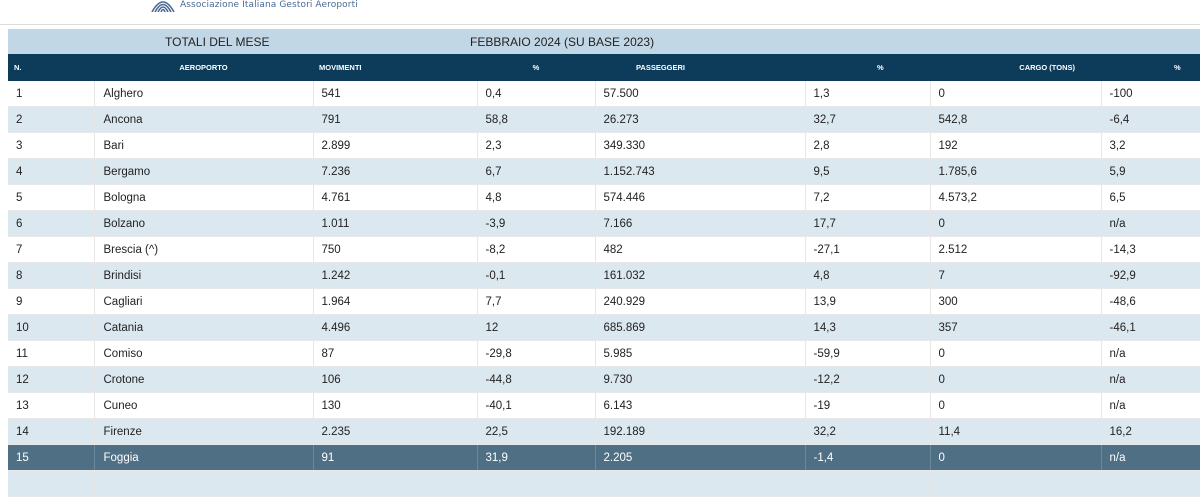  I want to click on table-row: 2 Ancona 791 58,8 26.273 32,7 542,8 -6,4, so click(604, 119).